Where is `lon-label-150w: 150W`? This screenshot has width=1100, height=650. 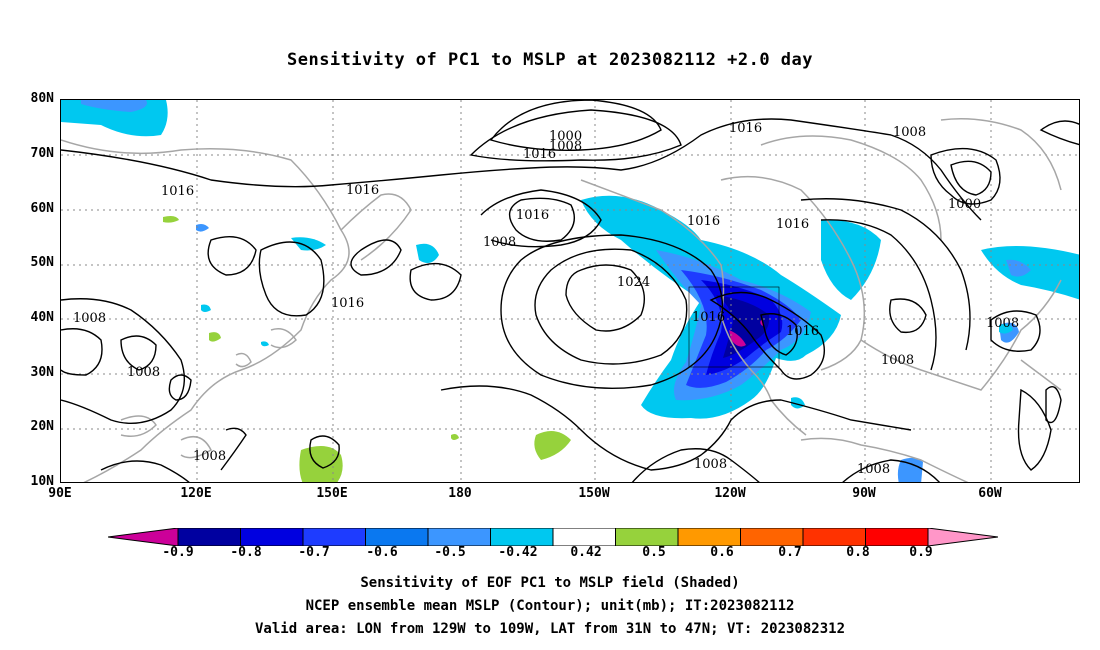
lon-label-150w: 150W is located at coordinates (594, 493).